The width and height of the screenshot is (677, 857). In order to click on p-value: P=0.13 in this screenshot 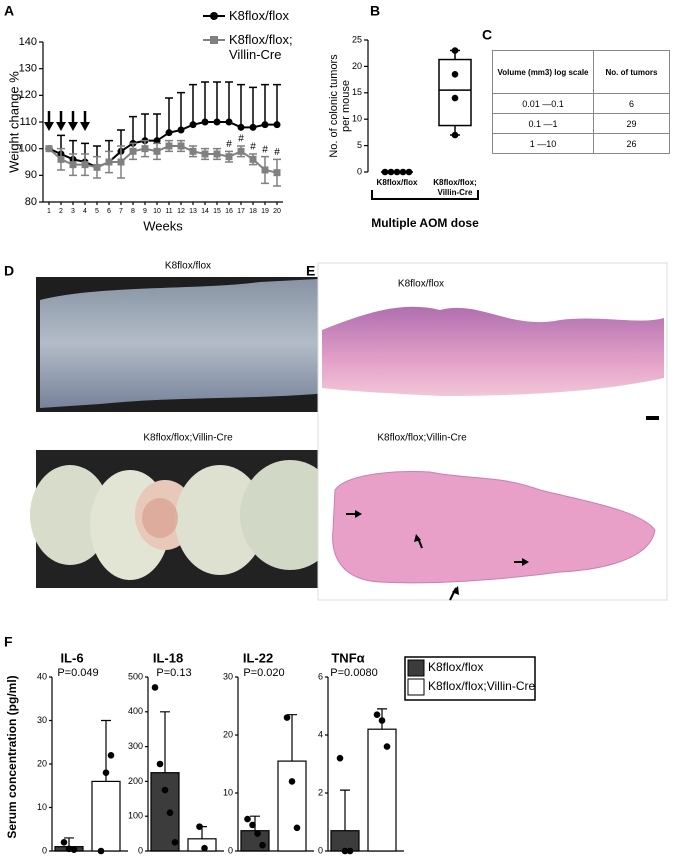, I will do `click(173, 673)`.